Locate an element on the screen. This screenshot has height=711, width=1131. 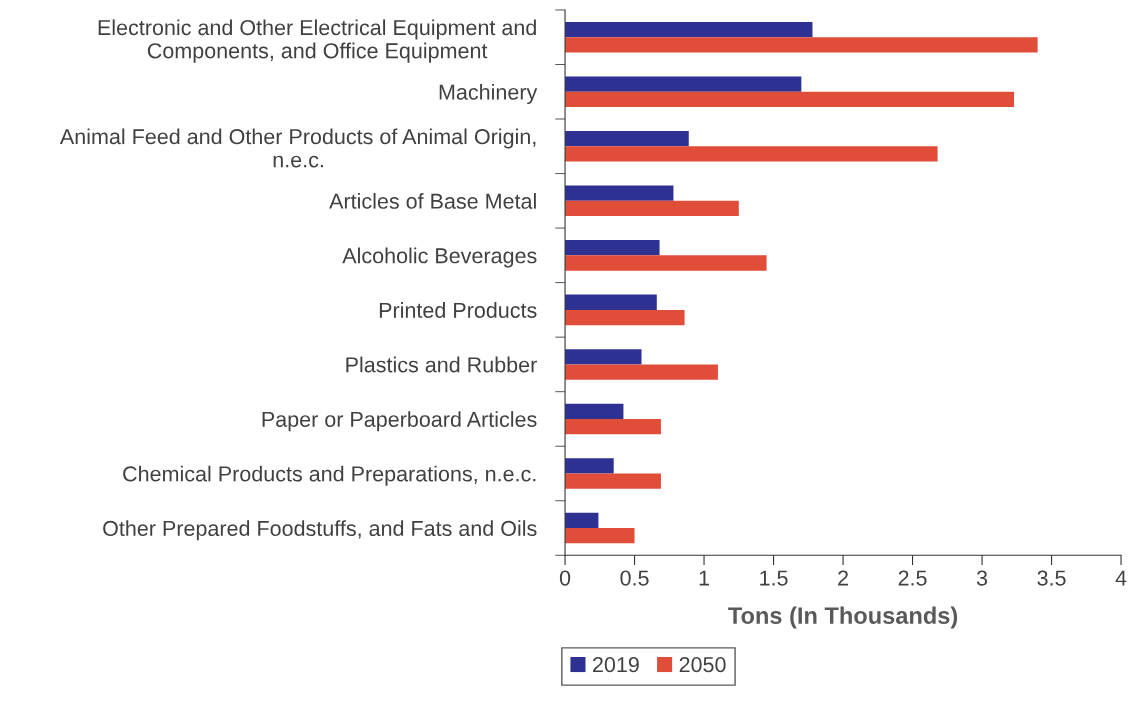
y-tick-label: Electronic and Other Electrical Equipment and Components, and Office Equipment is located at coordinates (317, 41).